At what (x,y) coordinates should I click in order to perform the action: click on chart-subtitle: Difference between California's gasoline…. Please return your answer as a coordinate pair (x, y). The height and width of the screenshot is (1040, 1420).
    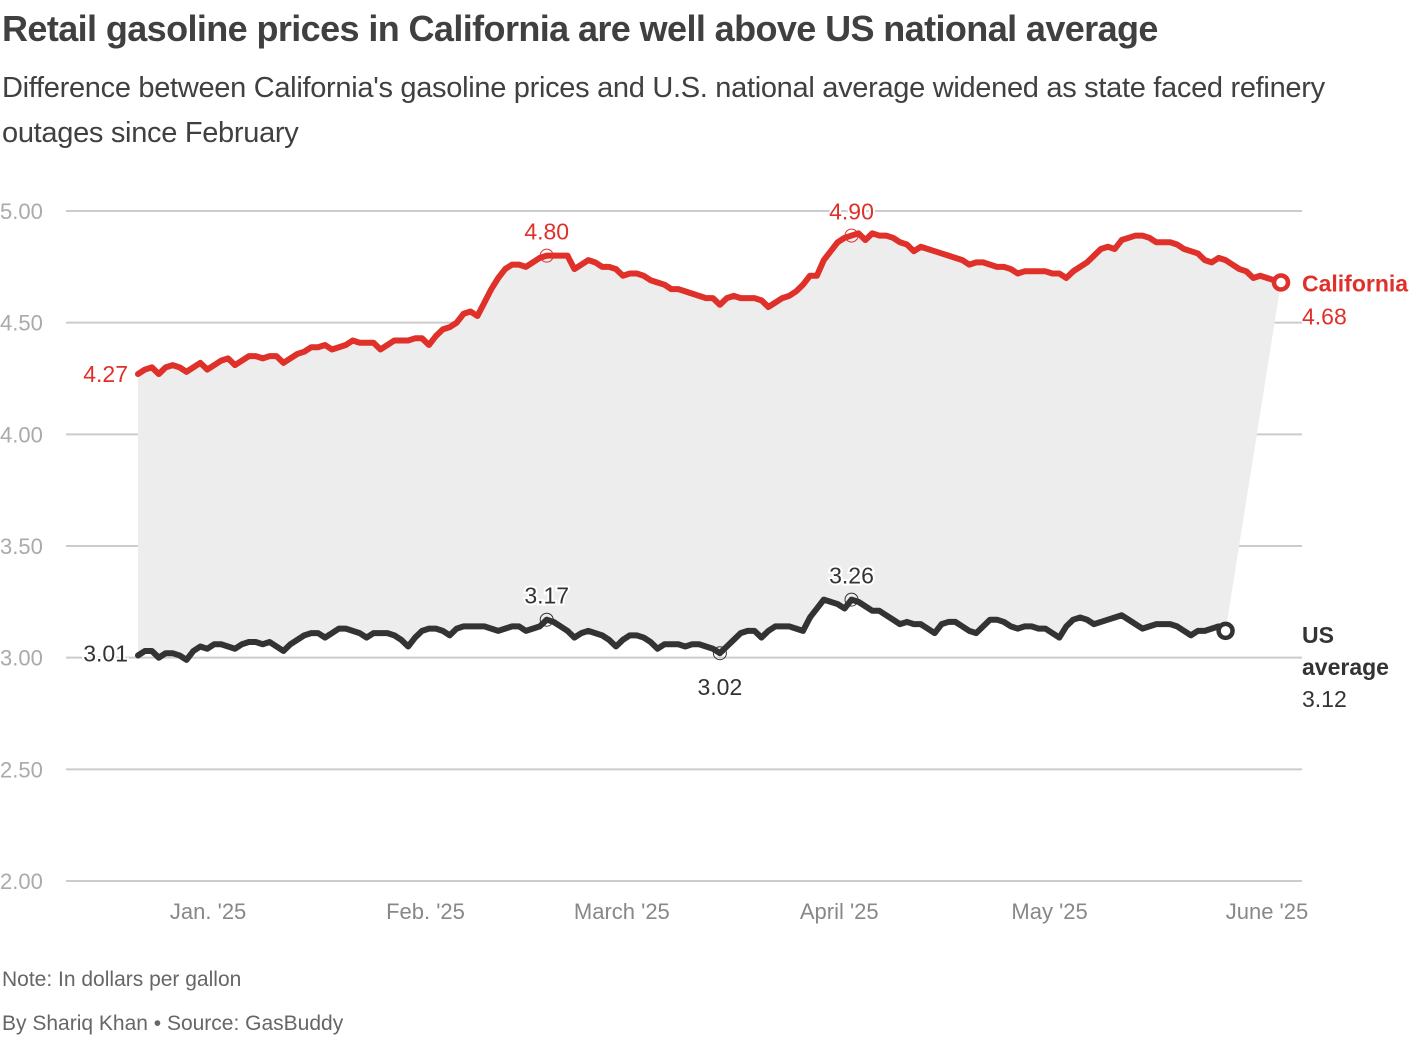
    Looking at the image, I should click on (663, 110).